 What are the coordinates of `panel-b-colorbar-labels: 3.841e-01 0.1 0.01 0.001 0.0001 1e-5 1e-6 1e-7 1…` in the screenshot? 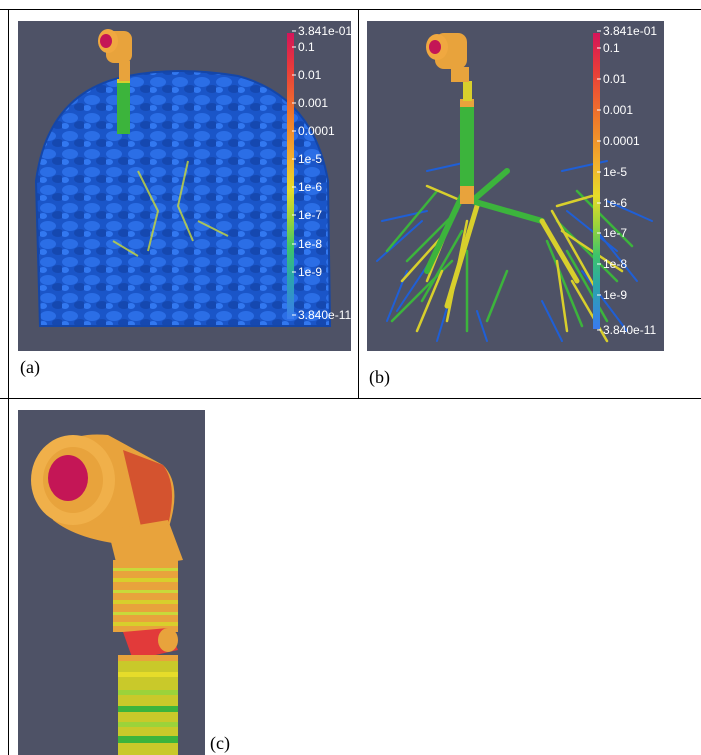 It's located at (627, 180).